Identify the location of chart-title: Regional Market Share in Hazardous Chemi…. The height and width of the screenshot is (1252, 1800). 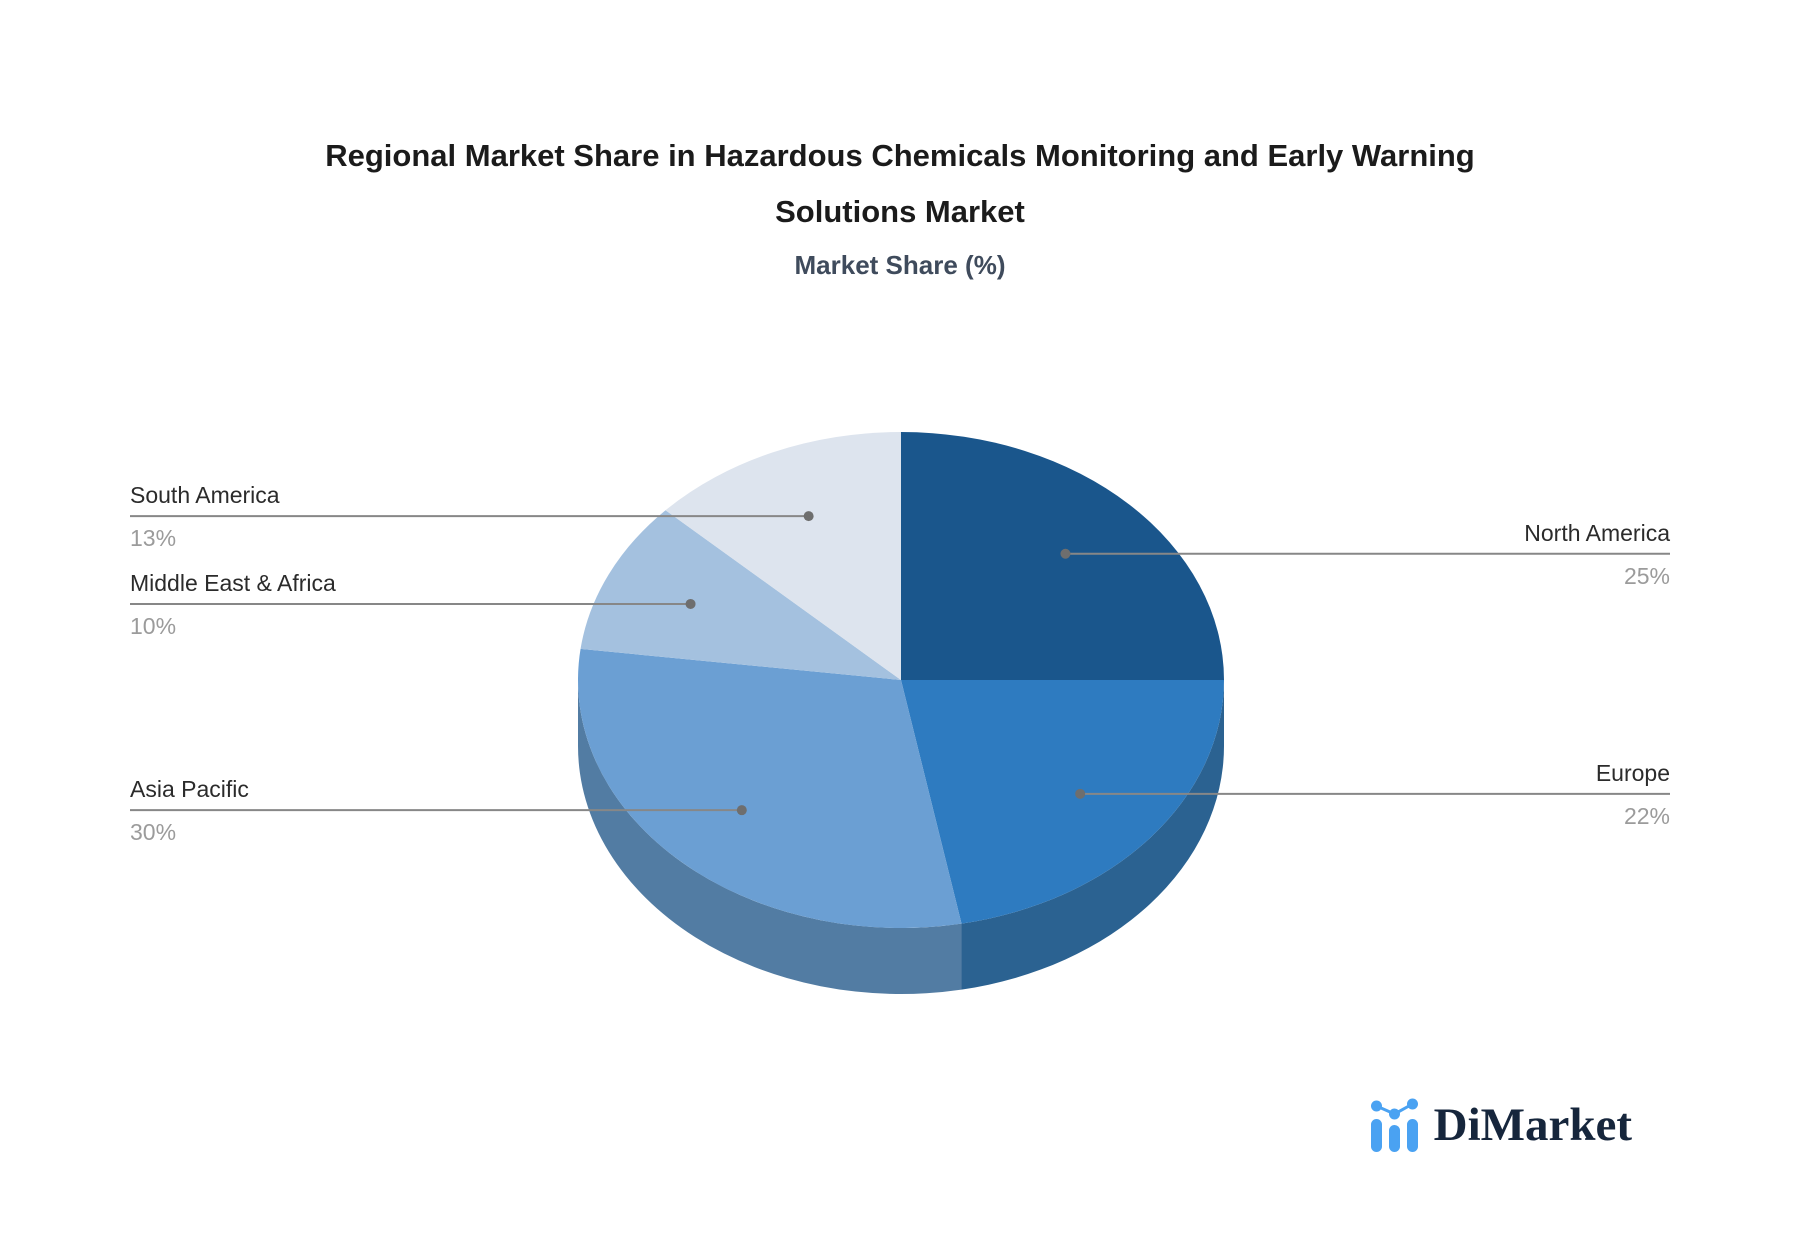
(900, 184).